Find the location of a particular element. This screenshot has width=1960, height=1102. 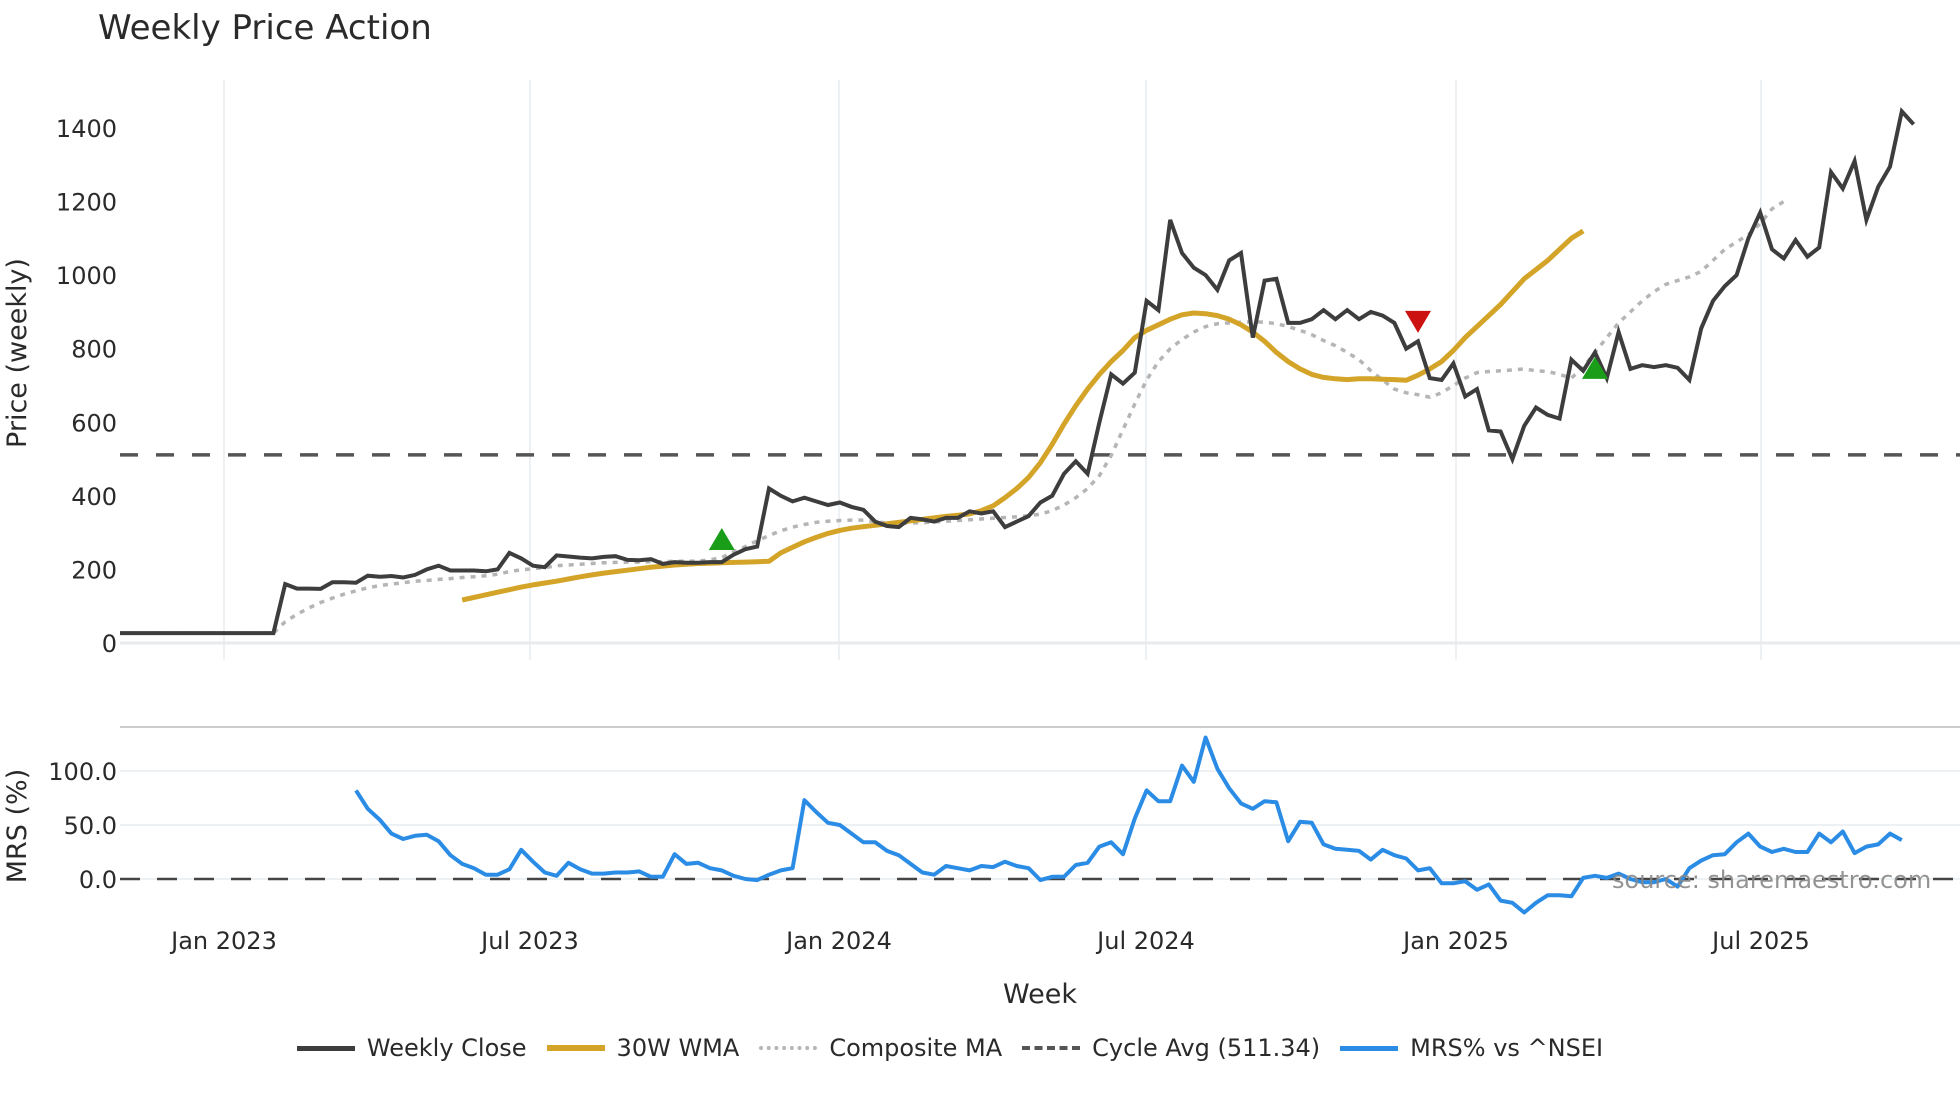

legend-swatch-mrs is located at coordinates (1369, 1048).